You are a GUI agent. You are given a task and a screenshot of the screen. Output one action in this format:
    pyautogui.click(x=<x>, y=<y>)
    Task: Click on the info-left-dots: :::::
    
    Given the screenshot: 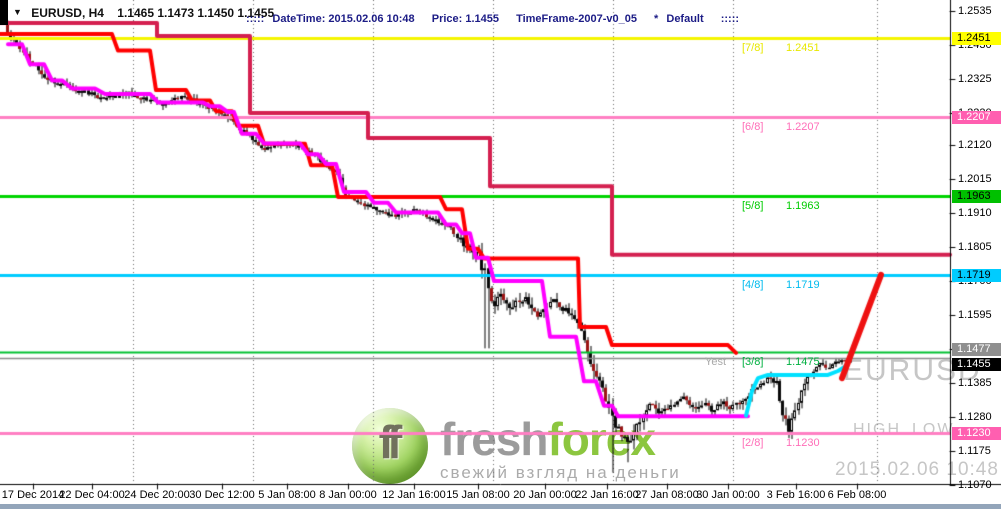 What is the action you would take?
    pyautogui.click(x=255, y=19)
    